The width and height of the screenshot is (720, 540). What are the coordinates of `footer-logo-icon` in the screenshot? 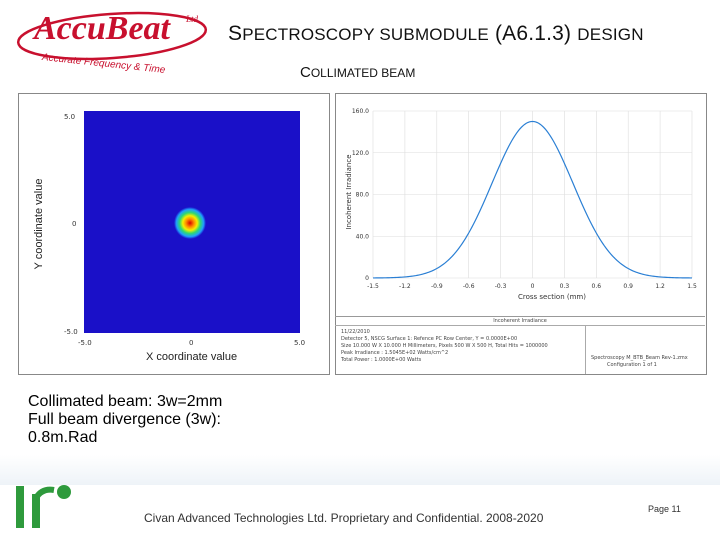 It's located at (43, 506).